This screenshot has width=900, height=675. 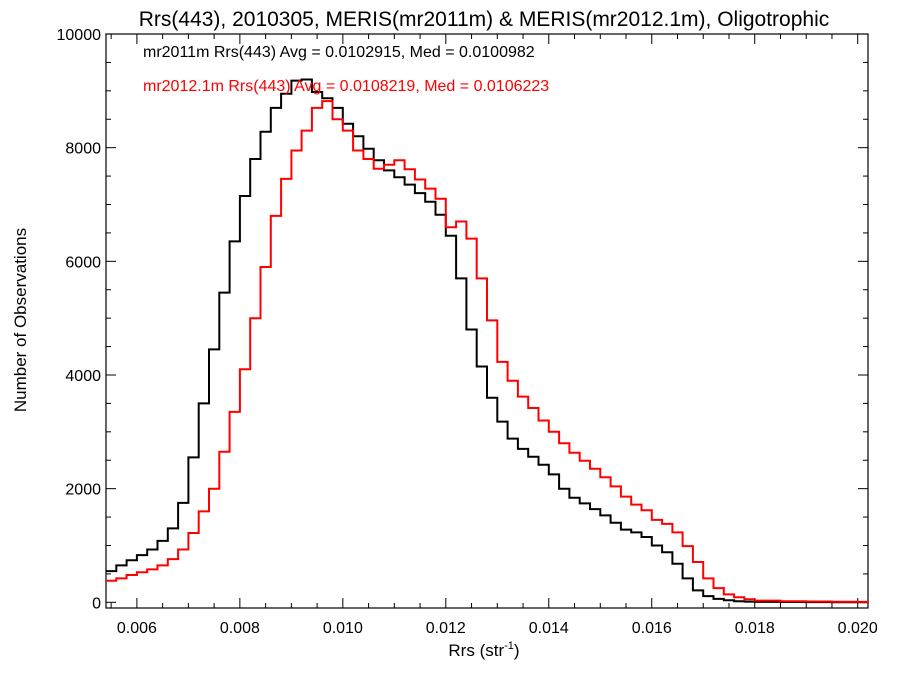 I want to click on x-tick-label: 0.008, so click(x=240, y=628).